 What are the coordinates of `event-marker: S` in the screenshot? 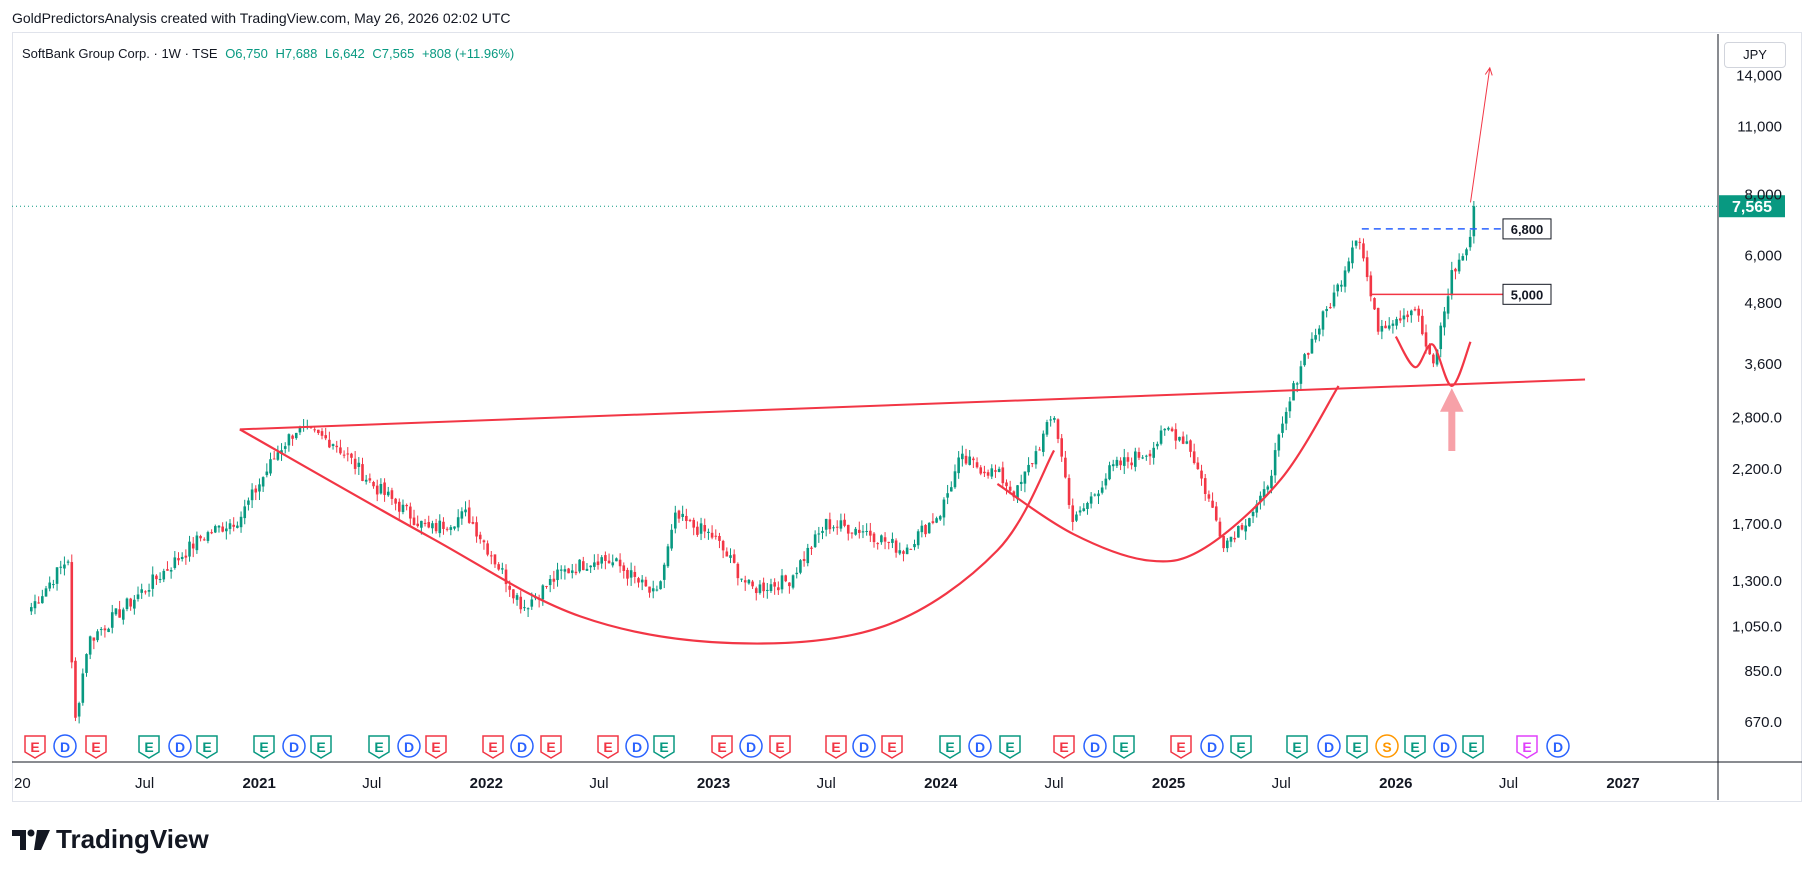 It's located at (1387, 746).